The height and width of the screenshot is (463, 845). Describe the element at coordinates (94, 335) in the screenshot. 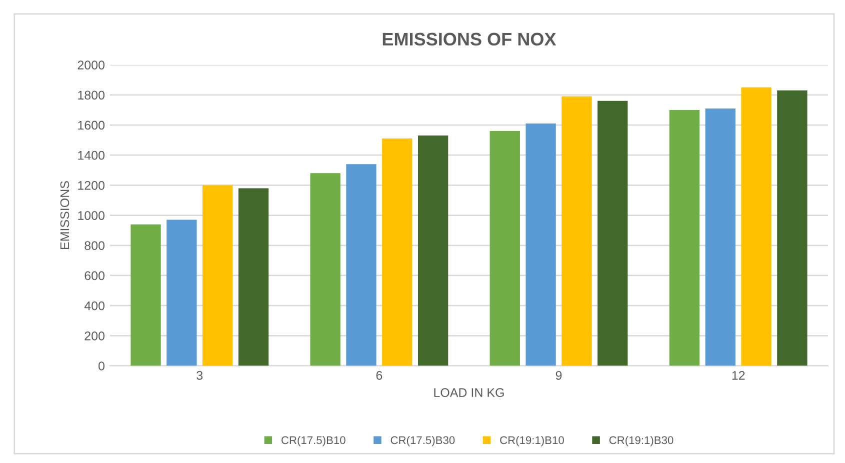

I see `y-tick-label: 200` at that location.